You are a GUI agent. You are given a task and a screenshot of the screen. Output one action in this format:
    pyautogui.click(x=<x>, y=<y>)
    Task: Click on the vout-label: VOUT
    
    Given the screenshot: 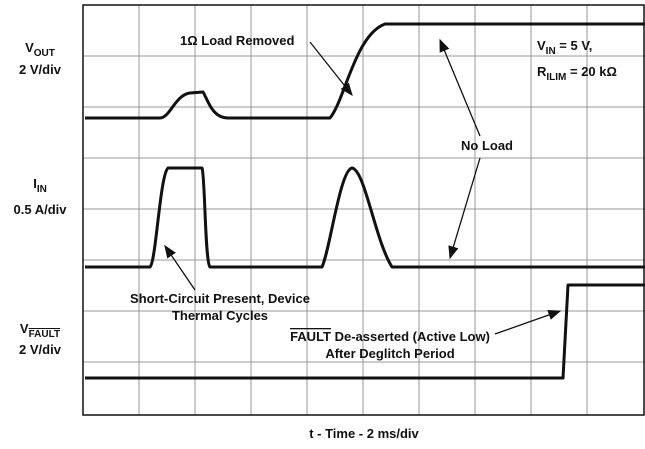 What is the action you would take?
    pyautogui.click(x=40, y=49)
    